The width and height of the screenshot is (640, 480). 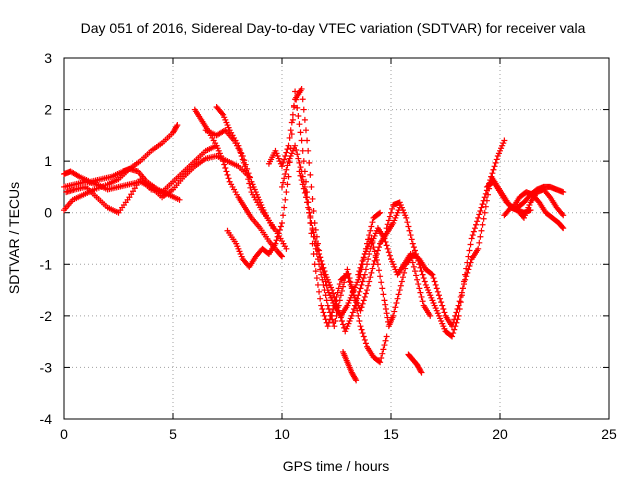 What do you see at coordinates (336, 466) in the screenshot?
I see `x-axis-label: GPS time / hours` at bounding box center [336, 466].